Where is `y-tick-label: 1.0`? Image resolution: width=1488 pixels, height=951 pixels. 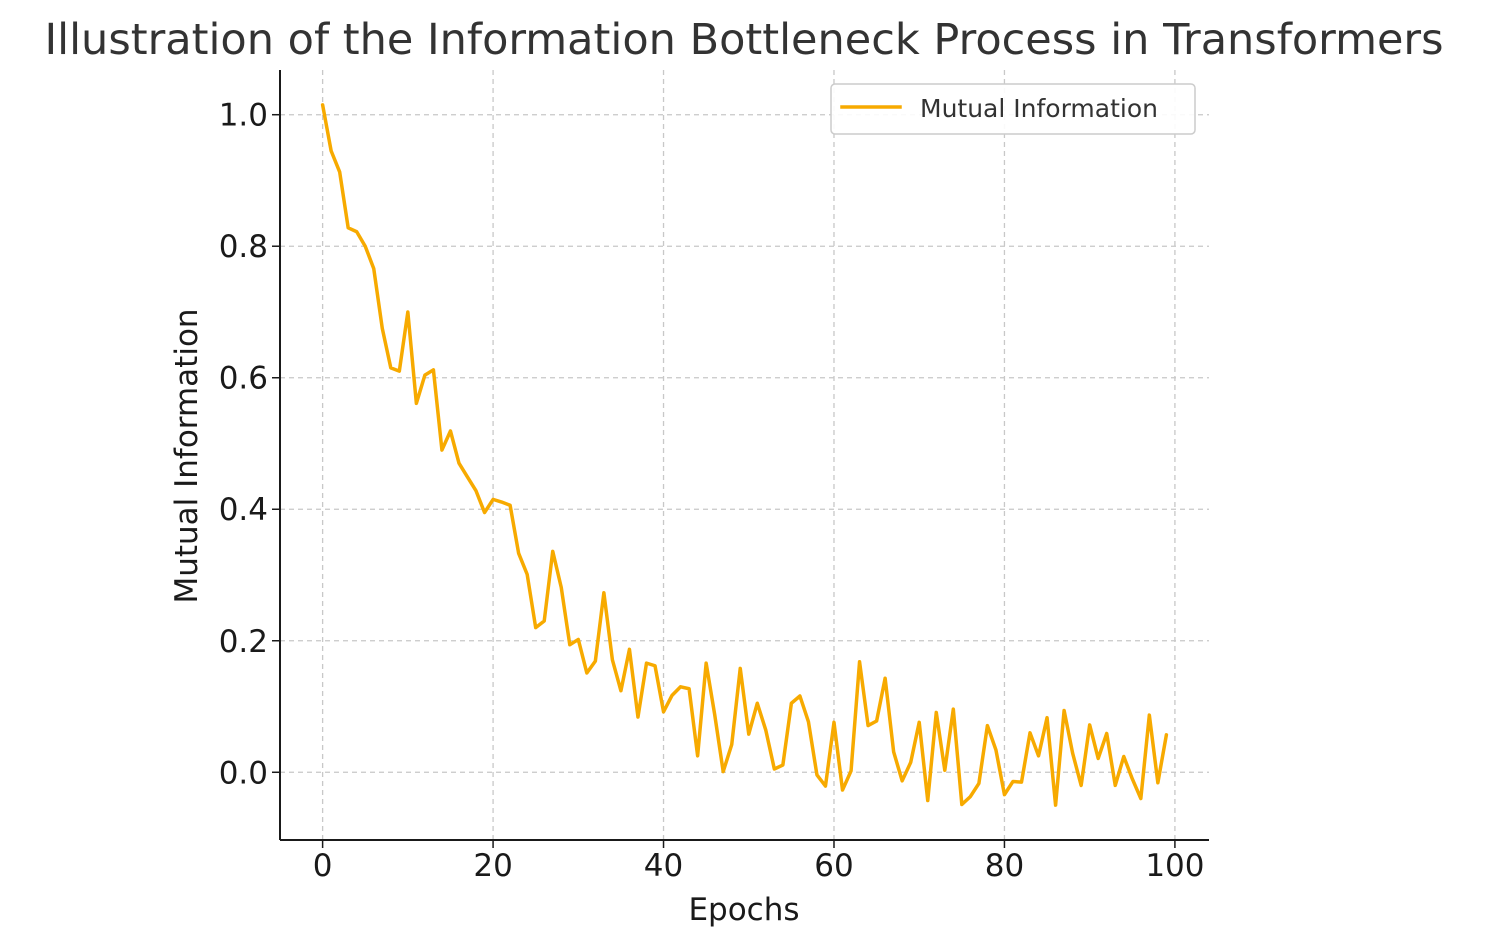 y-tick-label: 1.0 is located at coordinates (243, 116).